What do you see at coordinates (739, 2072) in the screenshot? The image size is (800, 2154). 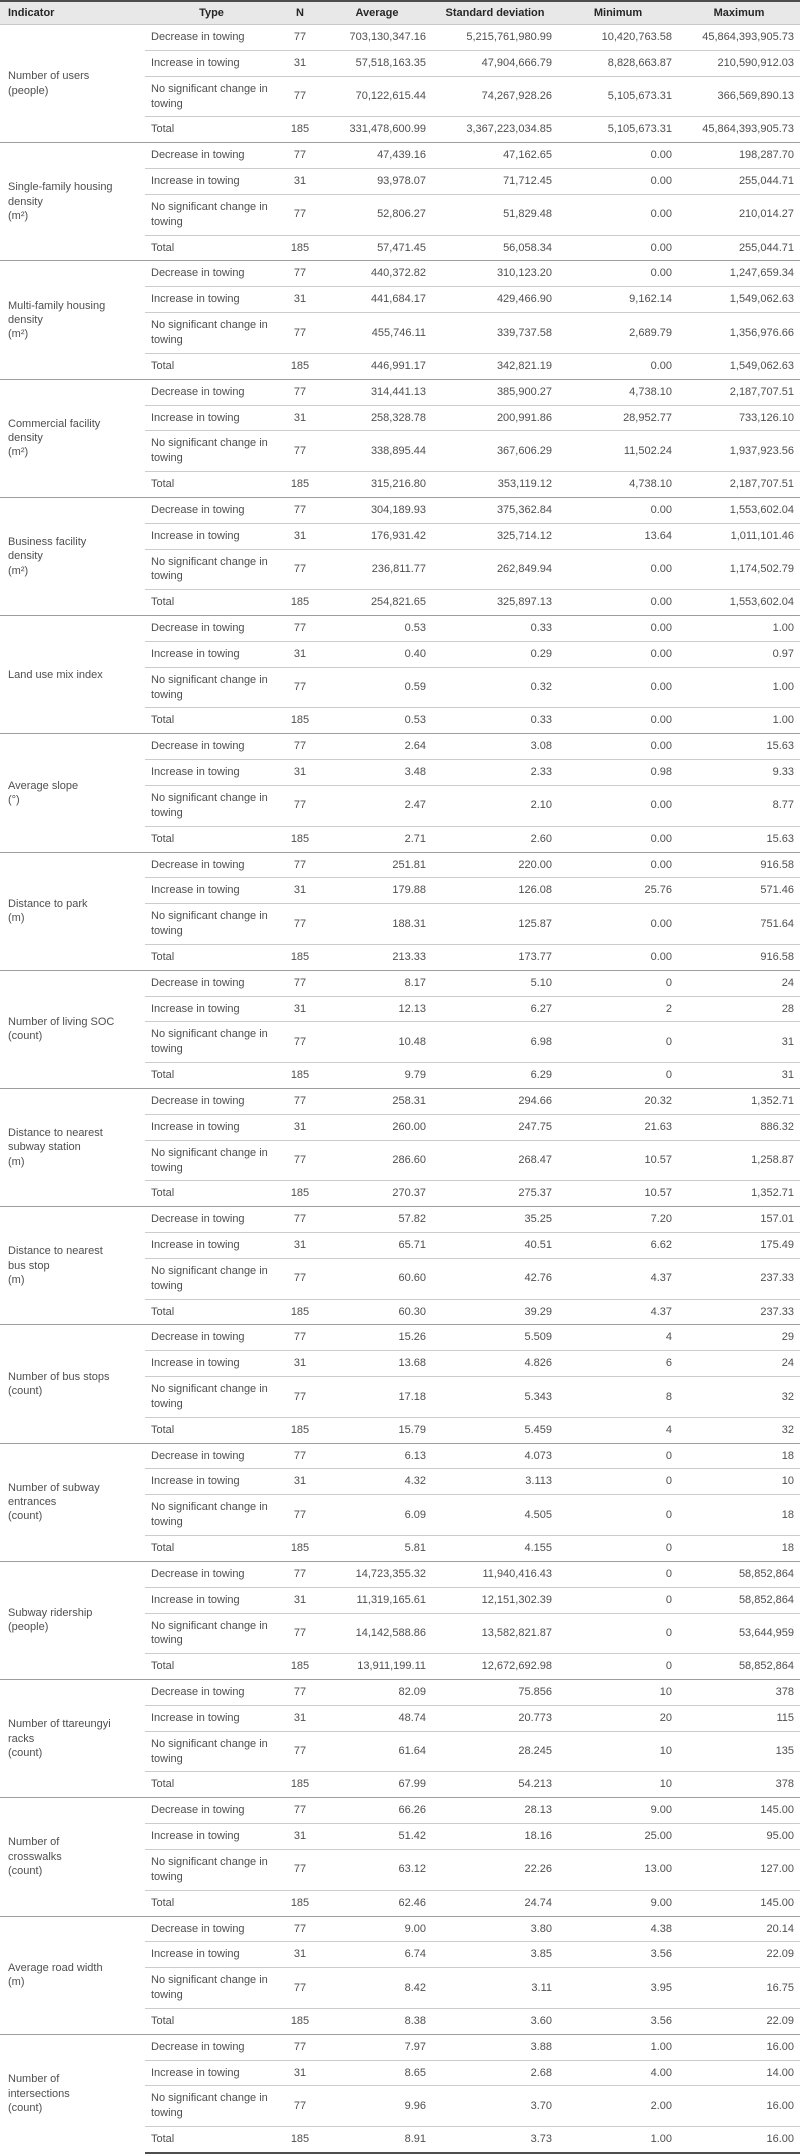 I see `max-cell: 14.00` at bounding box center [739, 2072].